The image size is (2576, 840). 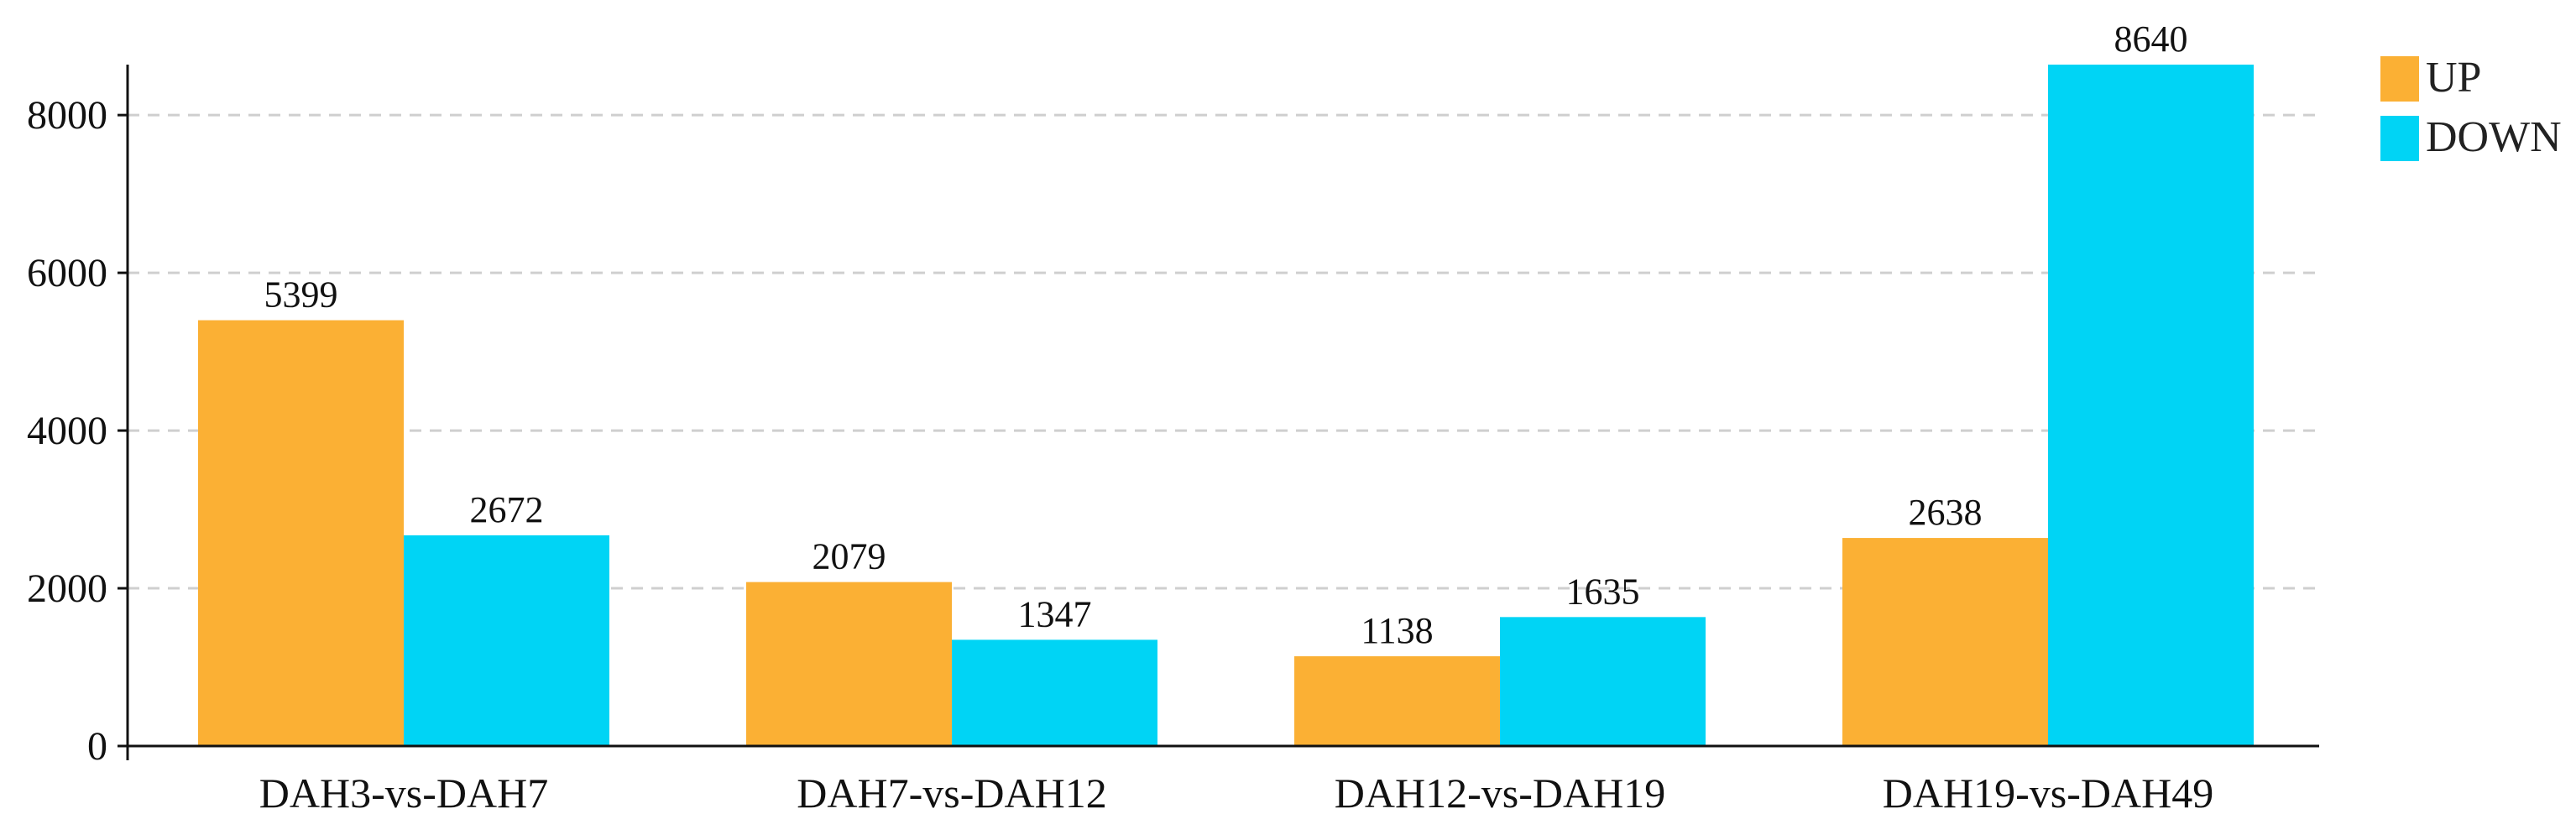 I want to click on category-label-1: DAH7-vs-DAH12, so click(x=951, y=793).